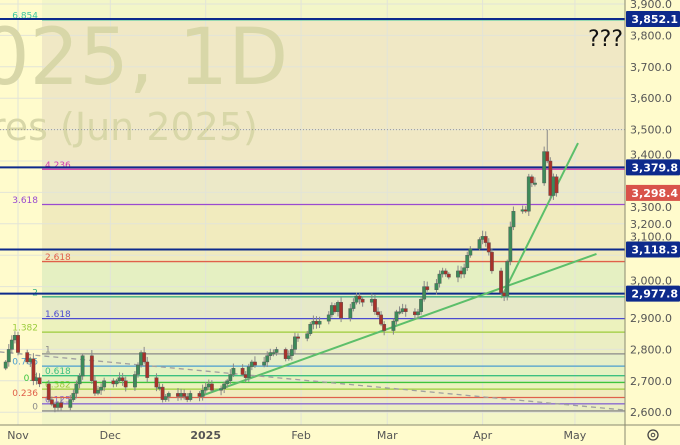 Image resolution: width=680 pixels, height=445 pixels. What do you see at coordinates (387, 435) in the screenshot?
I see `time-axis-tick-label: Mar` at bounding box center [387, 435].